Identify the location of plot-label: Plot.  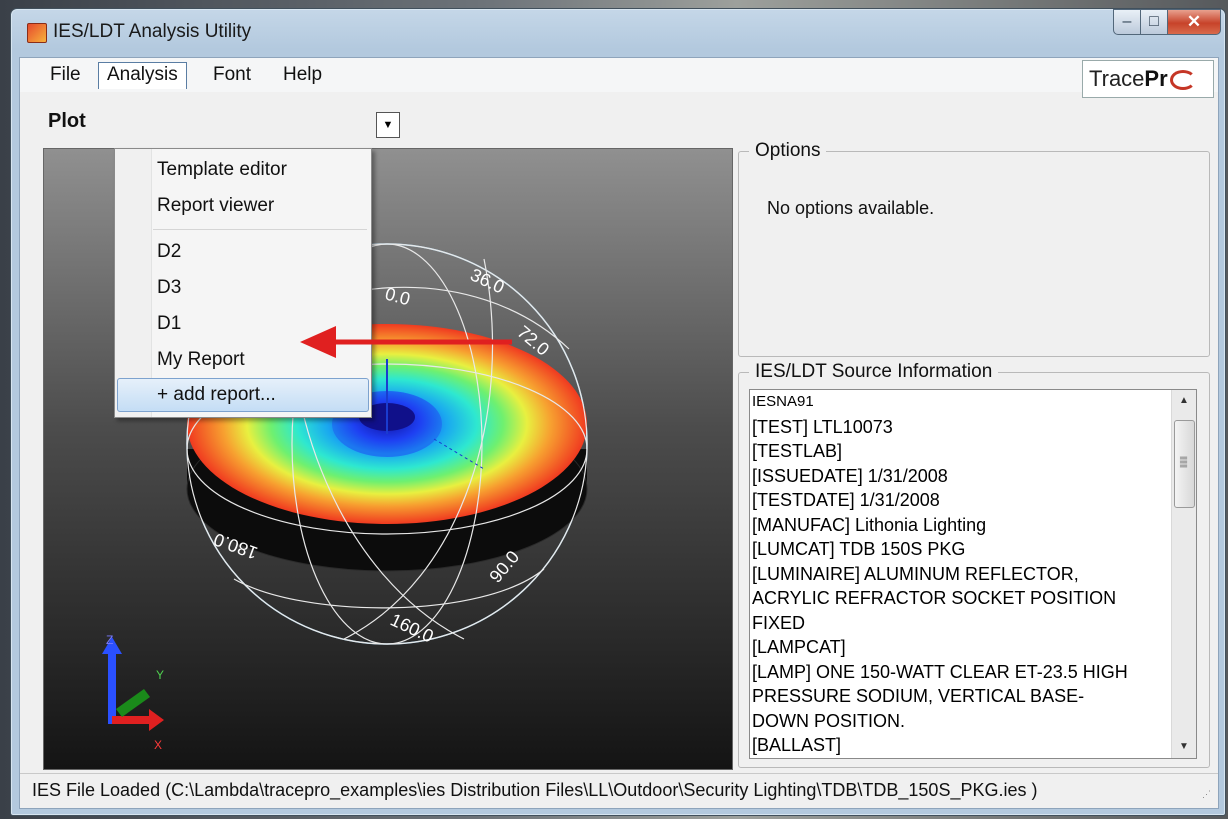
(67, 121).